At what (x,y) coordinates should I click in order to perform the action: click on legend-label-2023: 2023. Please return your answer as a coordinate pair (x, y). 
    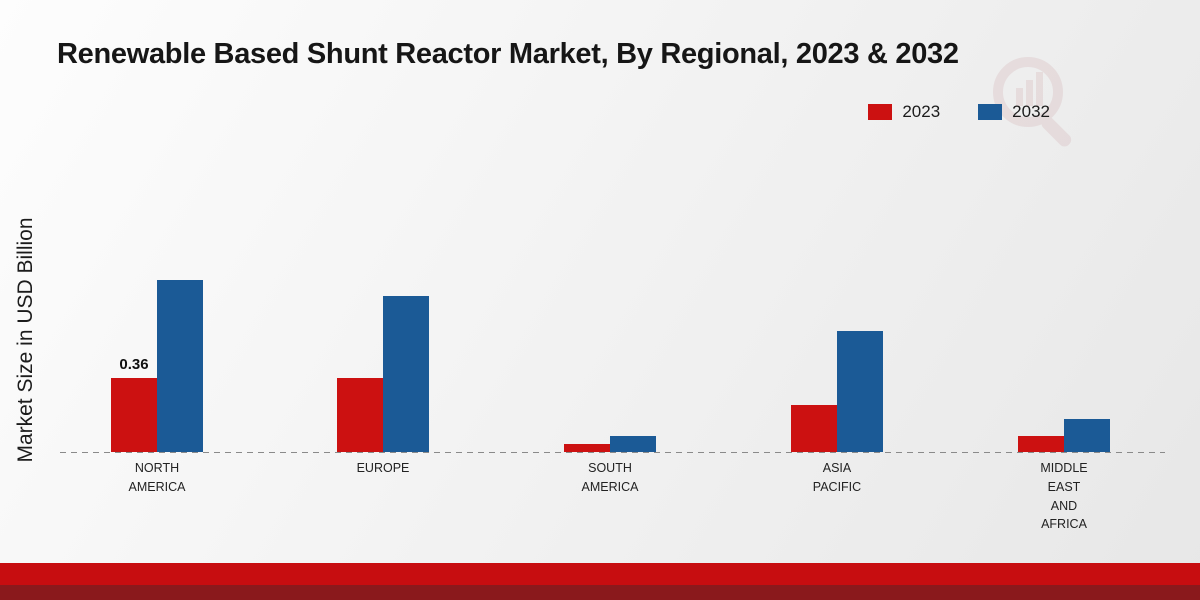
    Looking at the image, I should click on (921, 111).